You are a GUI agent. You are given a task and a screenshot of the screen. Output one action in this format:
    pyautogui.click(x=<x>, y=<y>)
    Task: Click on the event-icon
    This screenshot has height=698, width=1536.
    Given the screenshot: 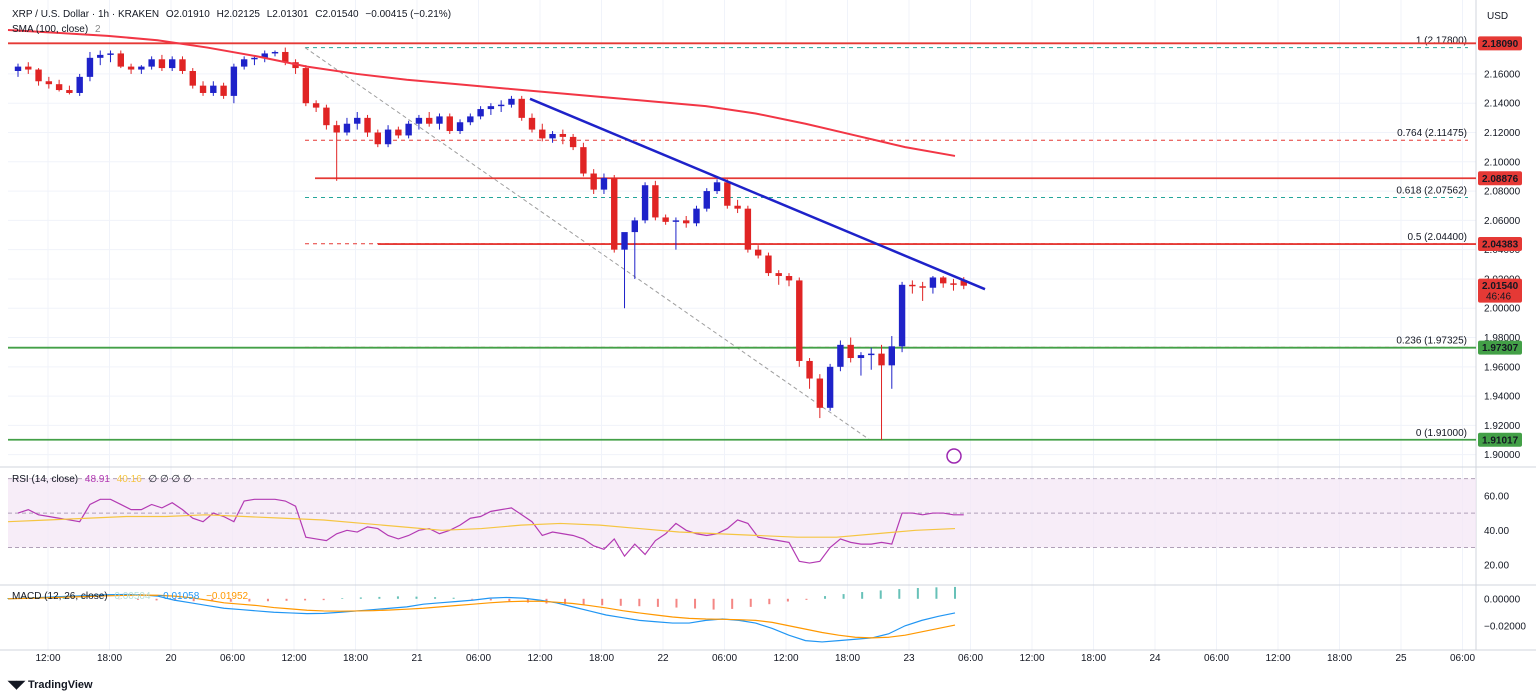 What is the action you would take?
    pyautogui.click(x=954, y=456)
    